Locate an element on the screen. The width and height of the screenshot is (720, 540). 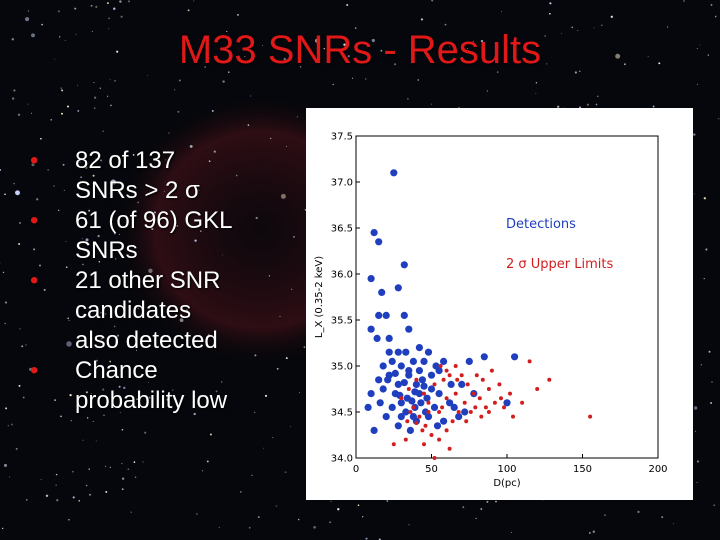
bullet-line: SNRs > 2 σ is located at coordinates (137, 190).